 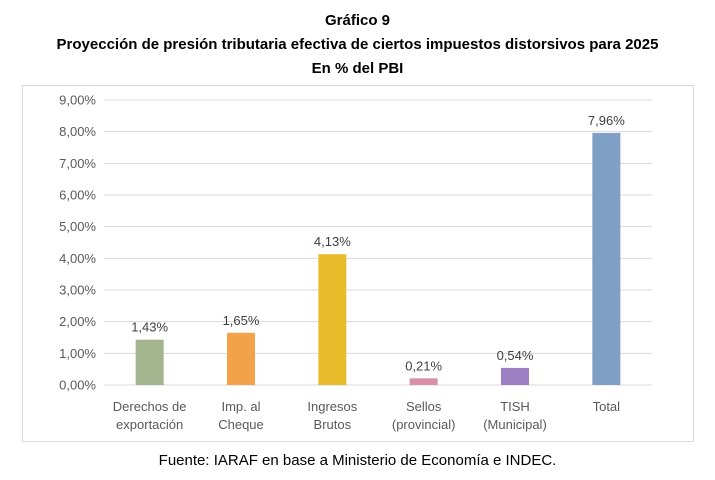 I want to click on x-tick-label: exportación, so click(x=149, y=424).